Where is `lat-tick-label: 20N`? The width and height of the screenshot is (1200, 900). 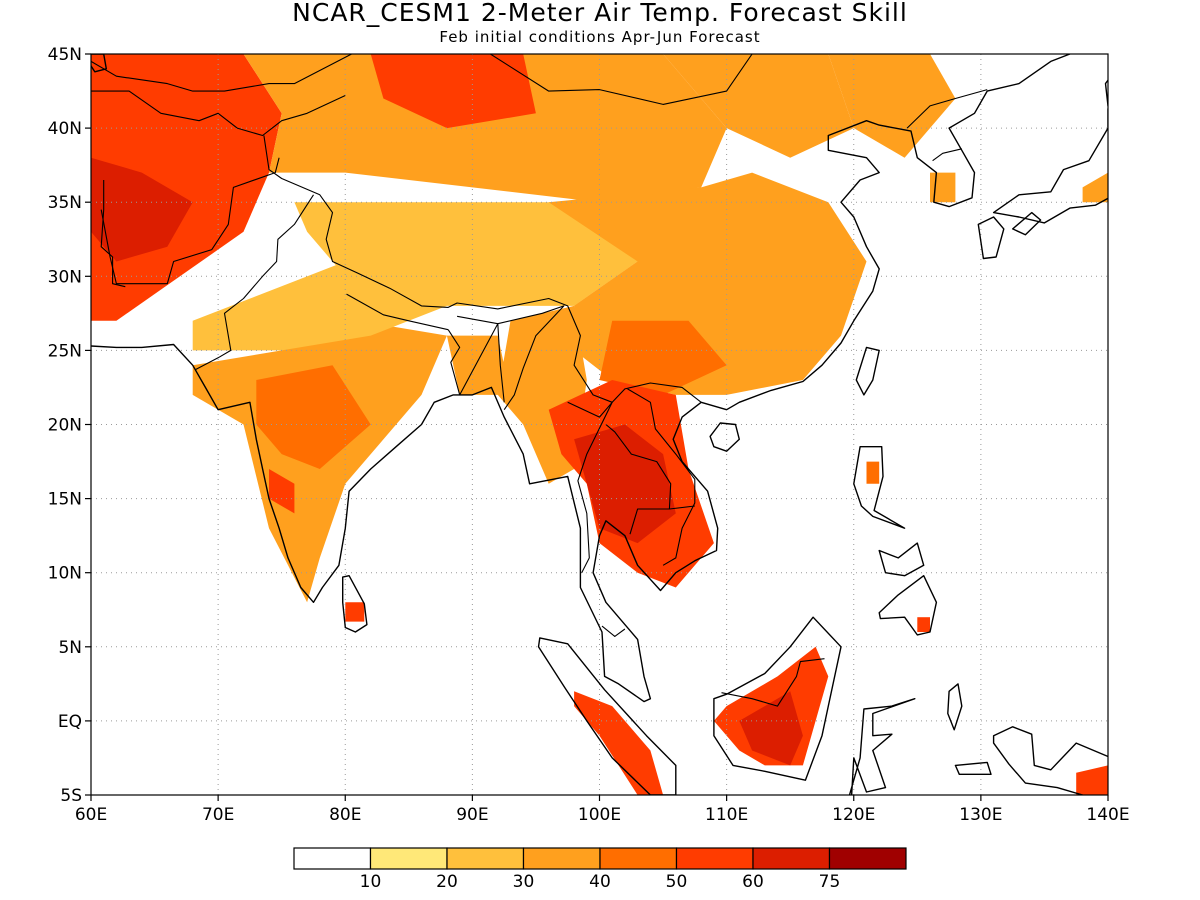
lat-tick-label: 20N is located at coordinates (65, 426).